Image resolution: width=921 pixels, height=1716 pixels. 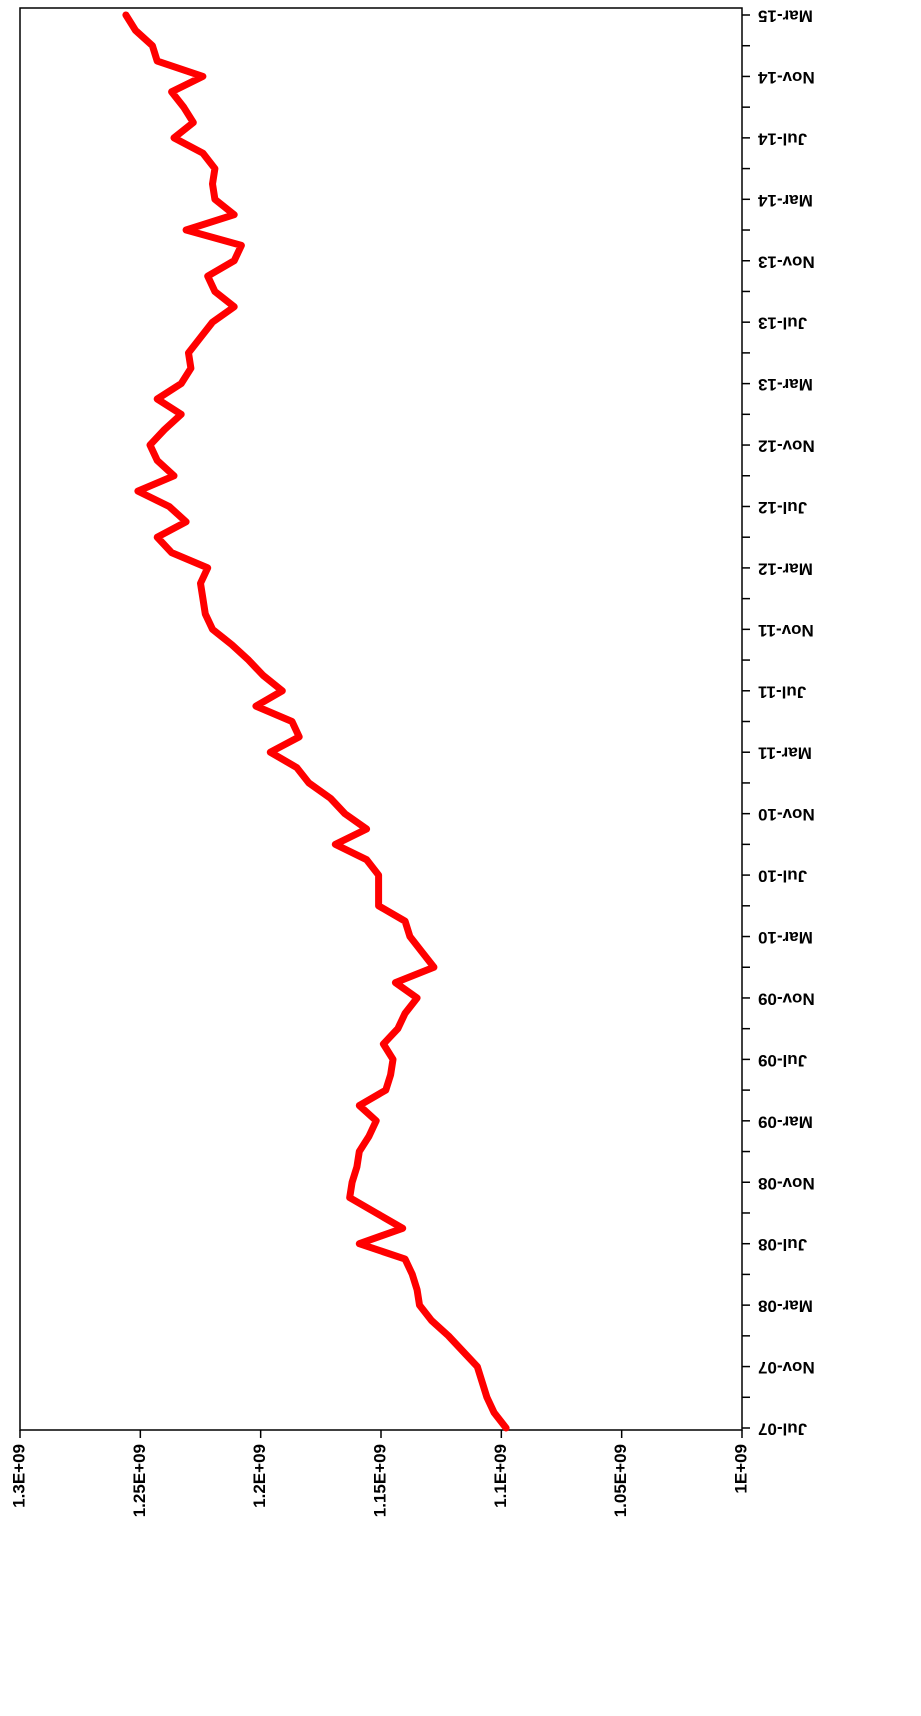 What do you see at coordinates (782, 876) in the screenshot?
I see `x-tick-label: Jul-10` at bounding box center [782, 876].